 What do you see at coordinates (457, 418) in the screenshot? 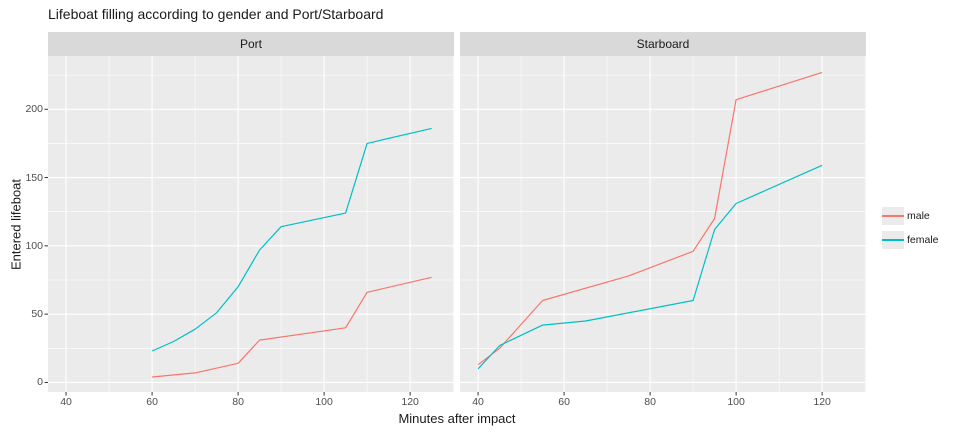
I see `x-axis-title: Minutes after impact` at bounding box center [457, 418].